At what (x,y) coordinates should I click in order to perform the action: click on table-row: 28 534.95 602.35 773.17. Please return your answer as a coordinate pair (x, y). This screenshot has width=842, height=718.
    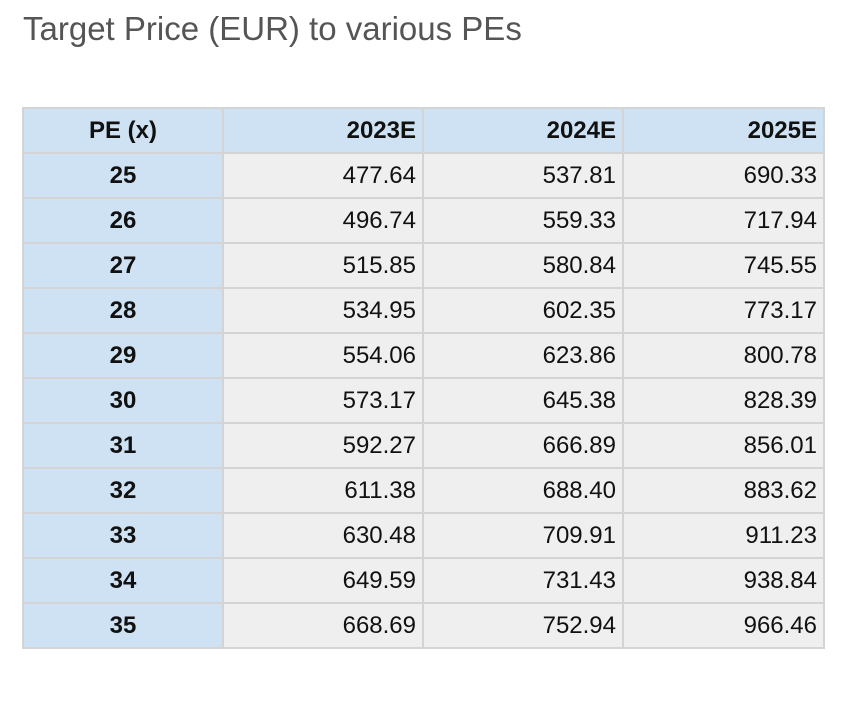
    Looking at the image, I should click on (423, 310).